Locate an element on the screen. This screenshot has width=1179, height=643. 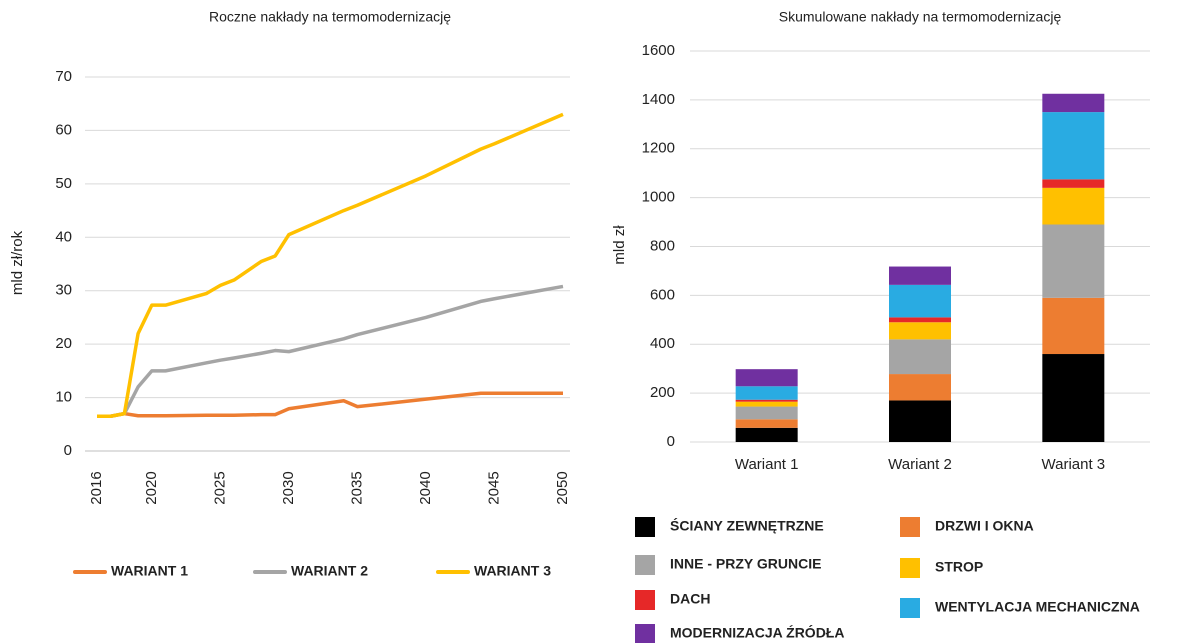
x-tick-label: Wariant 1 is located at coordinates (767, 464).